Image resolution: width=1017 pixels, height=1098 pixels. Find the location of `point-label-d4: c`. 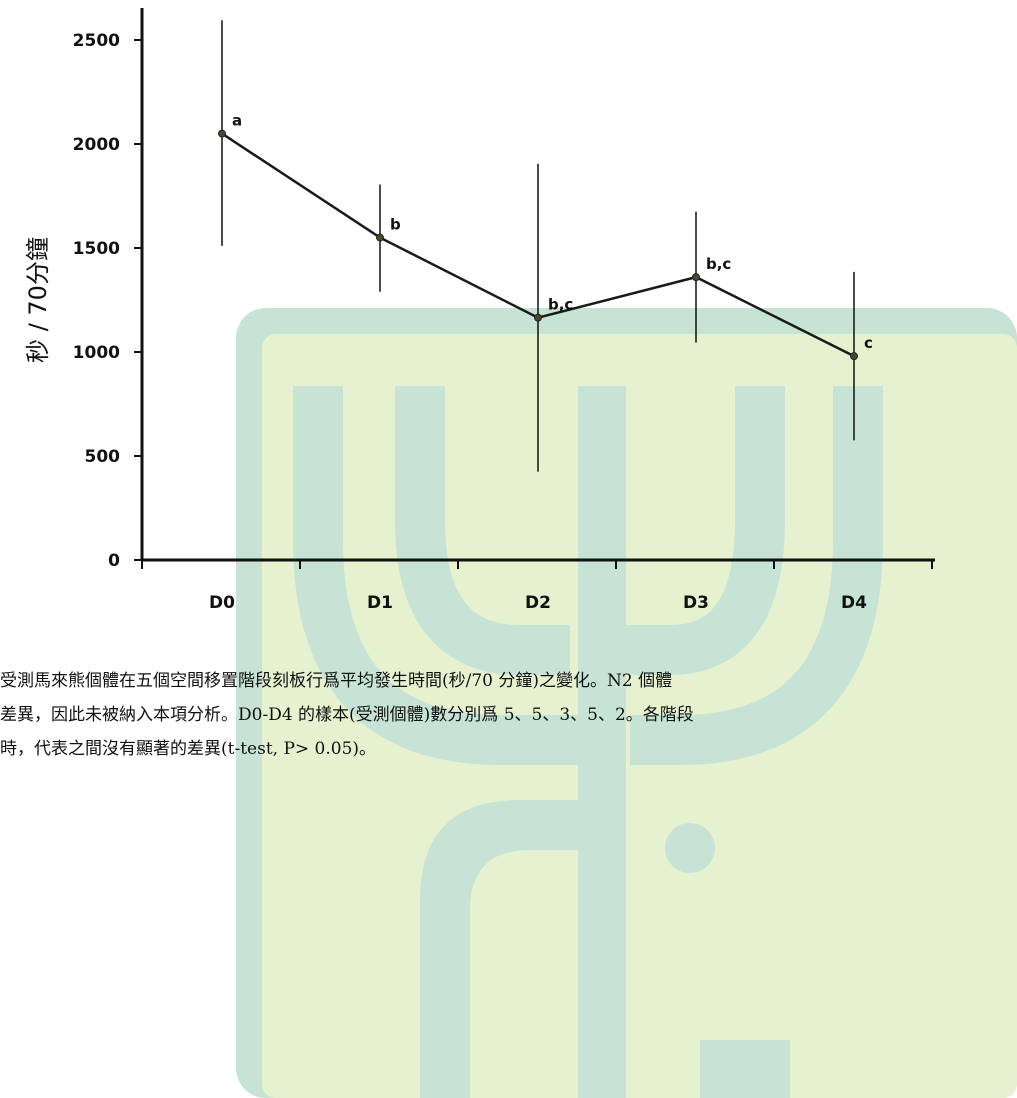

point-label-d4: c is located at coordinates (868, 343).